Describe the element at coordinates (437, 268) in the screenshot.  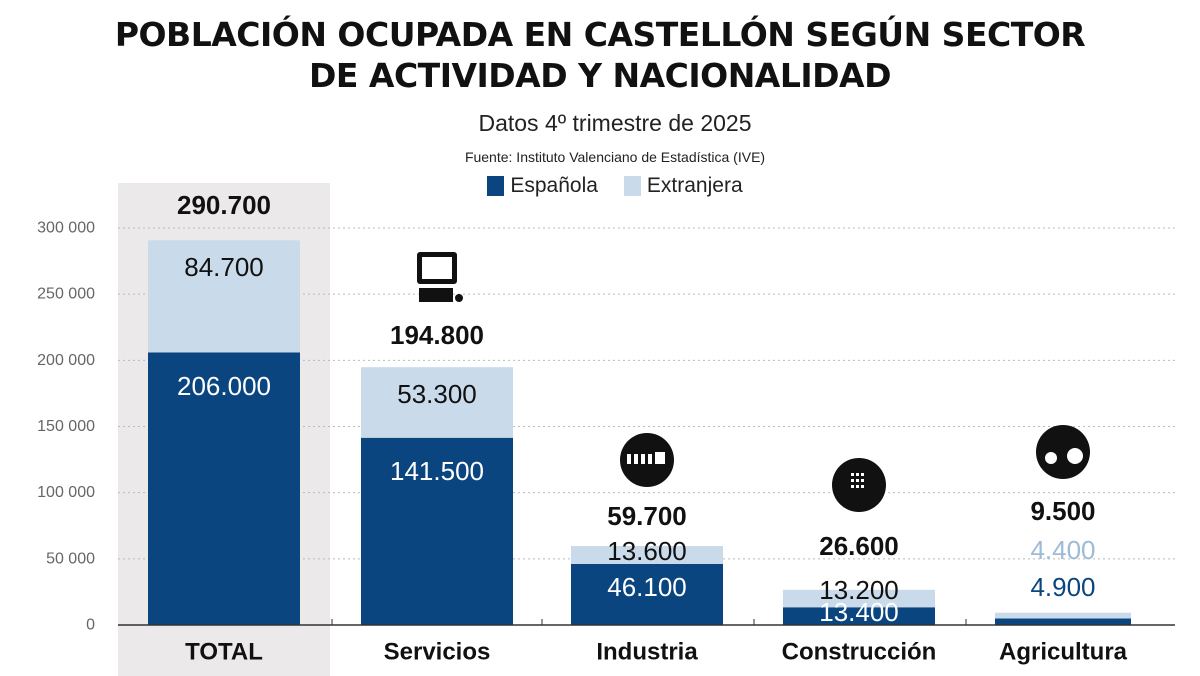
I see `screen` at that location.